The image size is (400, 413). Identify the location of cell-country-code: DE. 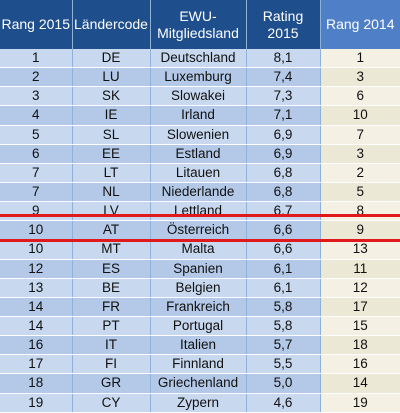
(111, 59).